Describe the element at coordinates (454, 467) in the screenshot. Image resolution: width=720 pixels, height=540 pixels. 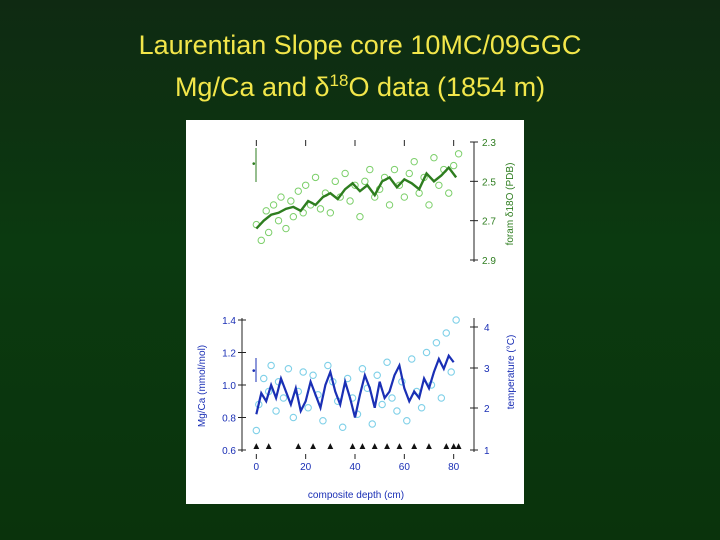
I see `x-tick-label: 80` at that location.